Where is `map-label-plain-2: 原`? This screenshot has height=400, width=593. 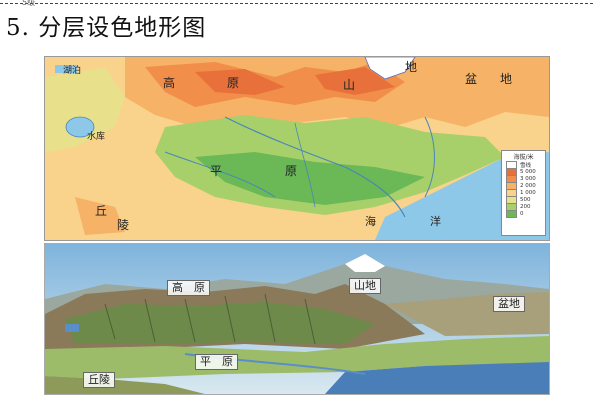
map-label-plain-2: 原 is located at coordinates (291, 171).